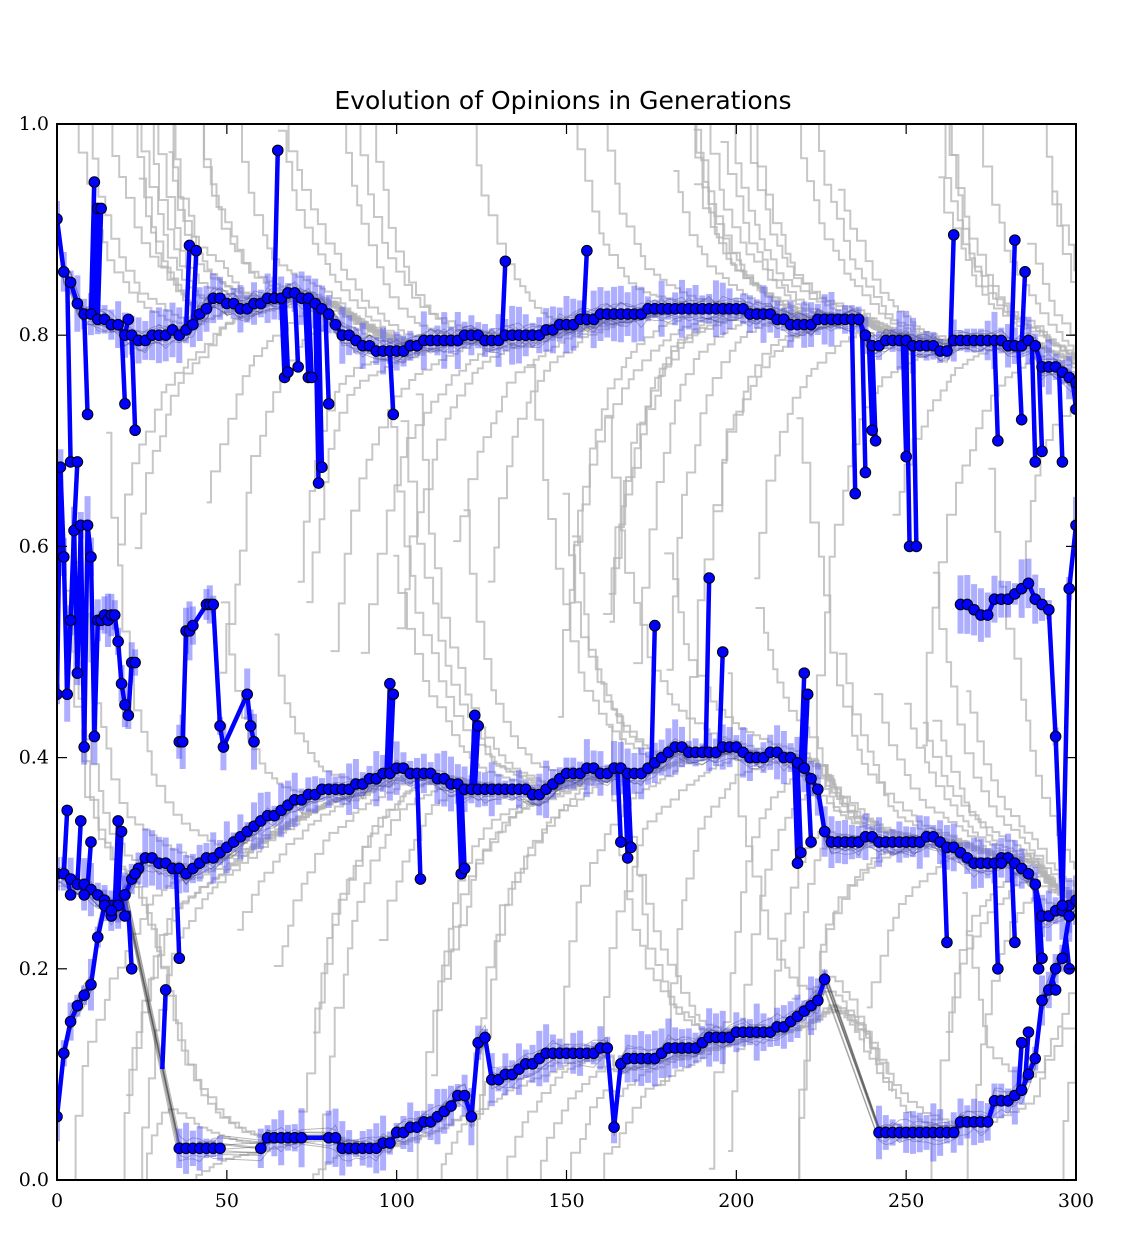 Image resolution: width=1131 pixels, height=1246 pixels. What do you see at coordinates (34, 335) in the screenshot?
I see `y-tick-label: 0.8` at bounding box center [34, 335].